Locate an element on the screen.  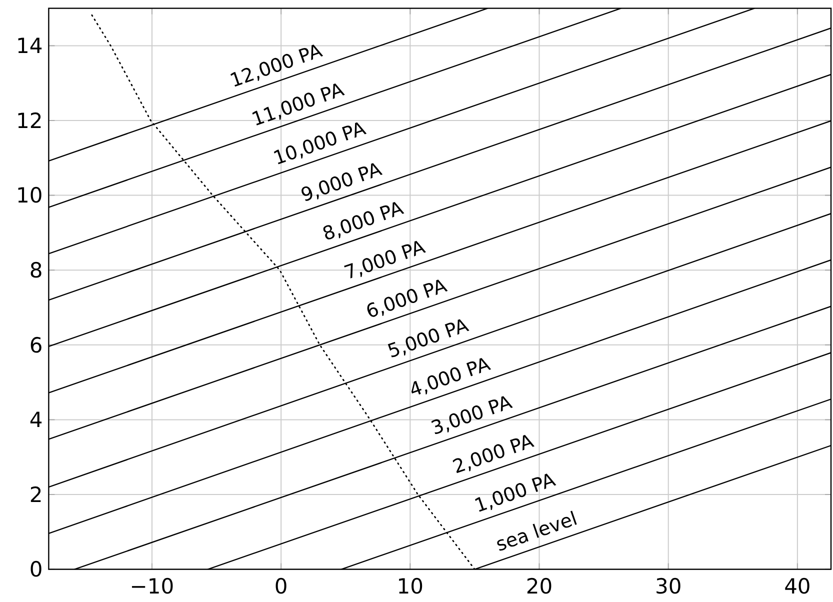
y-tick-label: 8 is located at coordinates (36, 270).